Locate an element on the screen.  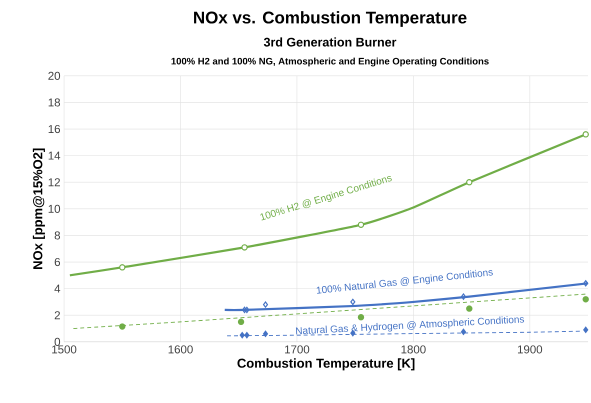
chart-title: NOx vs. Combustion Temperature is located at coordinates (330, 19).